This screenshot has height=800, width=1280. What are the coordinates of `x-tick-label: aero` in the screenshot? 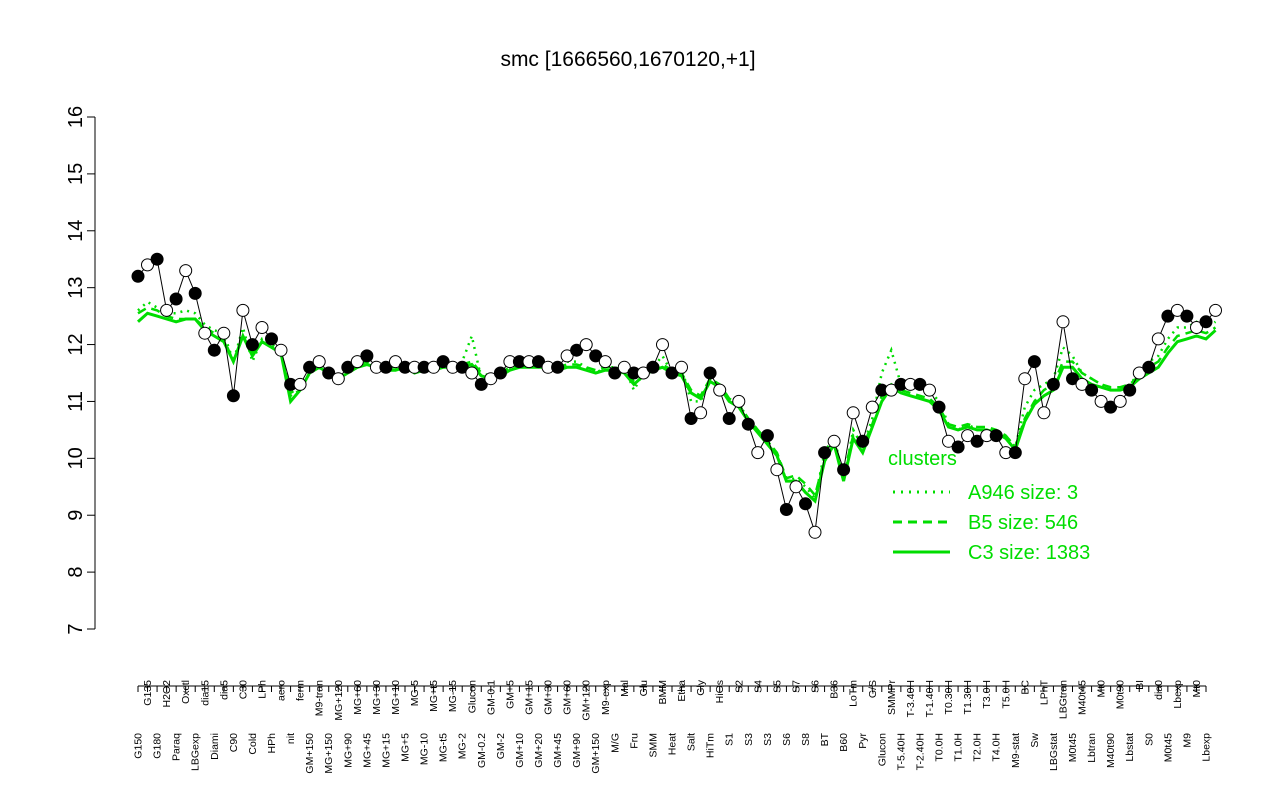 It's located at (282, 690).